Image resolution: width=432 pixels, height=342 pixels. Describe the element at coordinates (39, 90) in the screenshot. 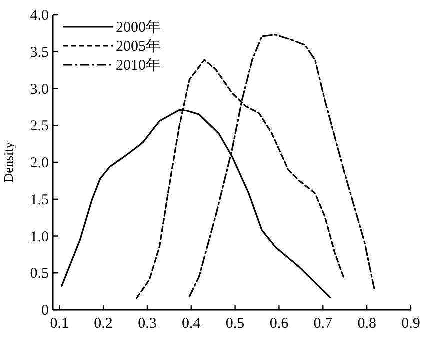

I see `y-tick-label: 3.0` at that location.